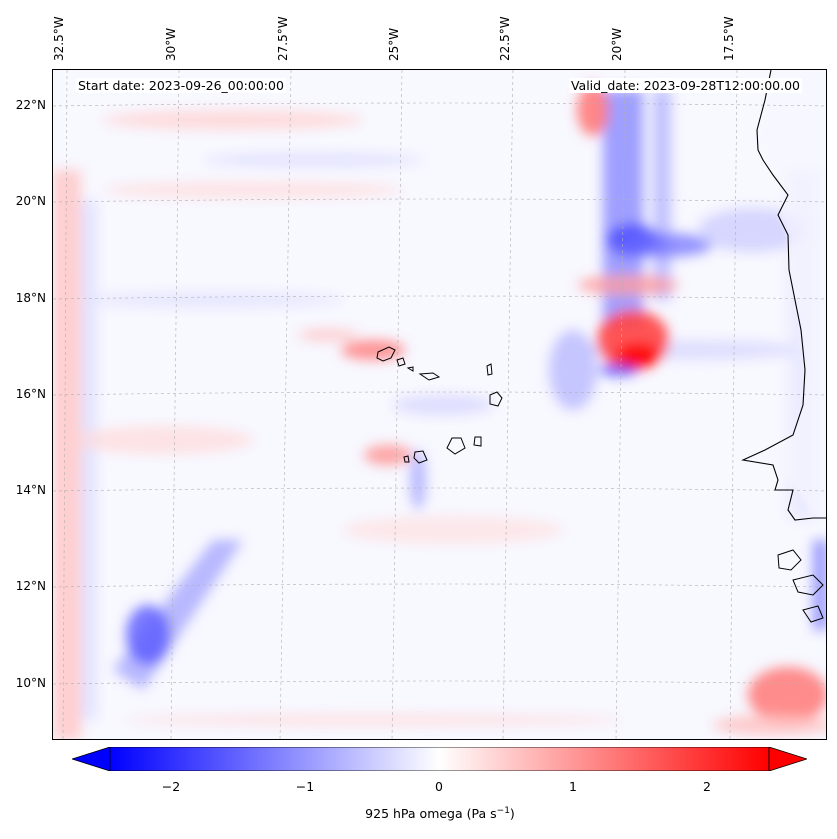 This screenshot has width=837, height=839. I want to click on lon-tick-label: 32.5°W, so click(59, 38).